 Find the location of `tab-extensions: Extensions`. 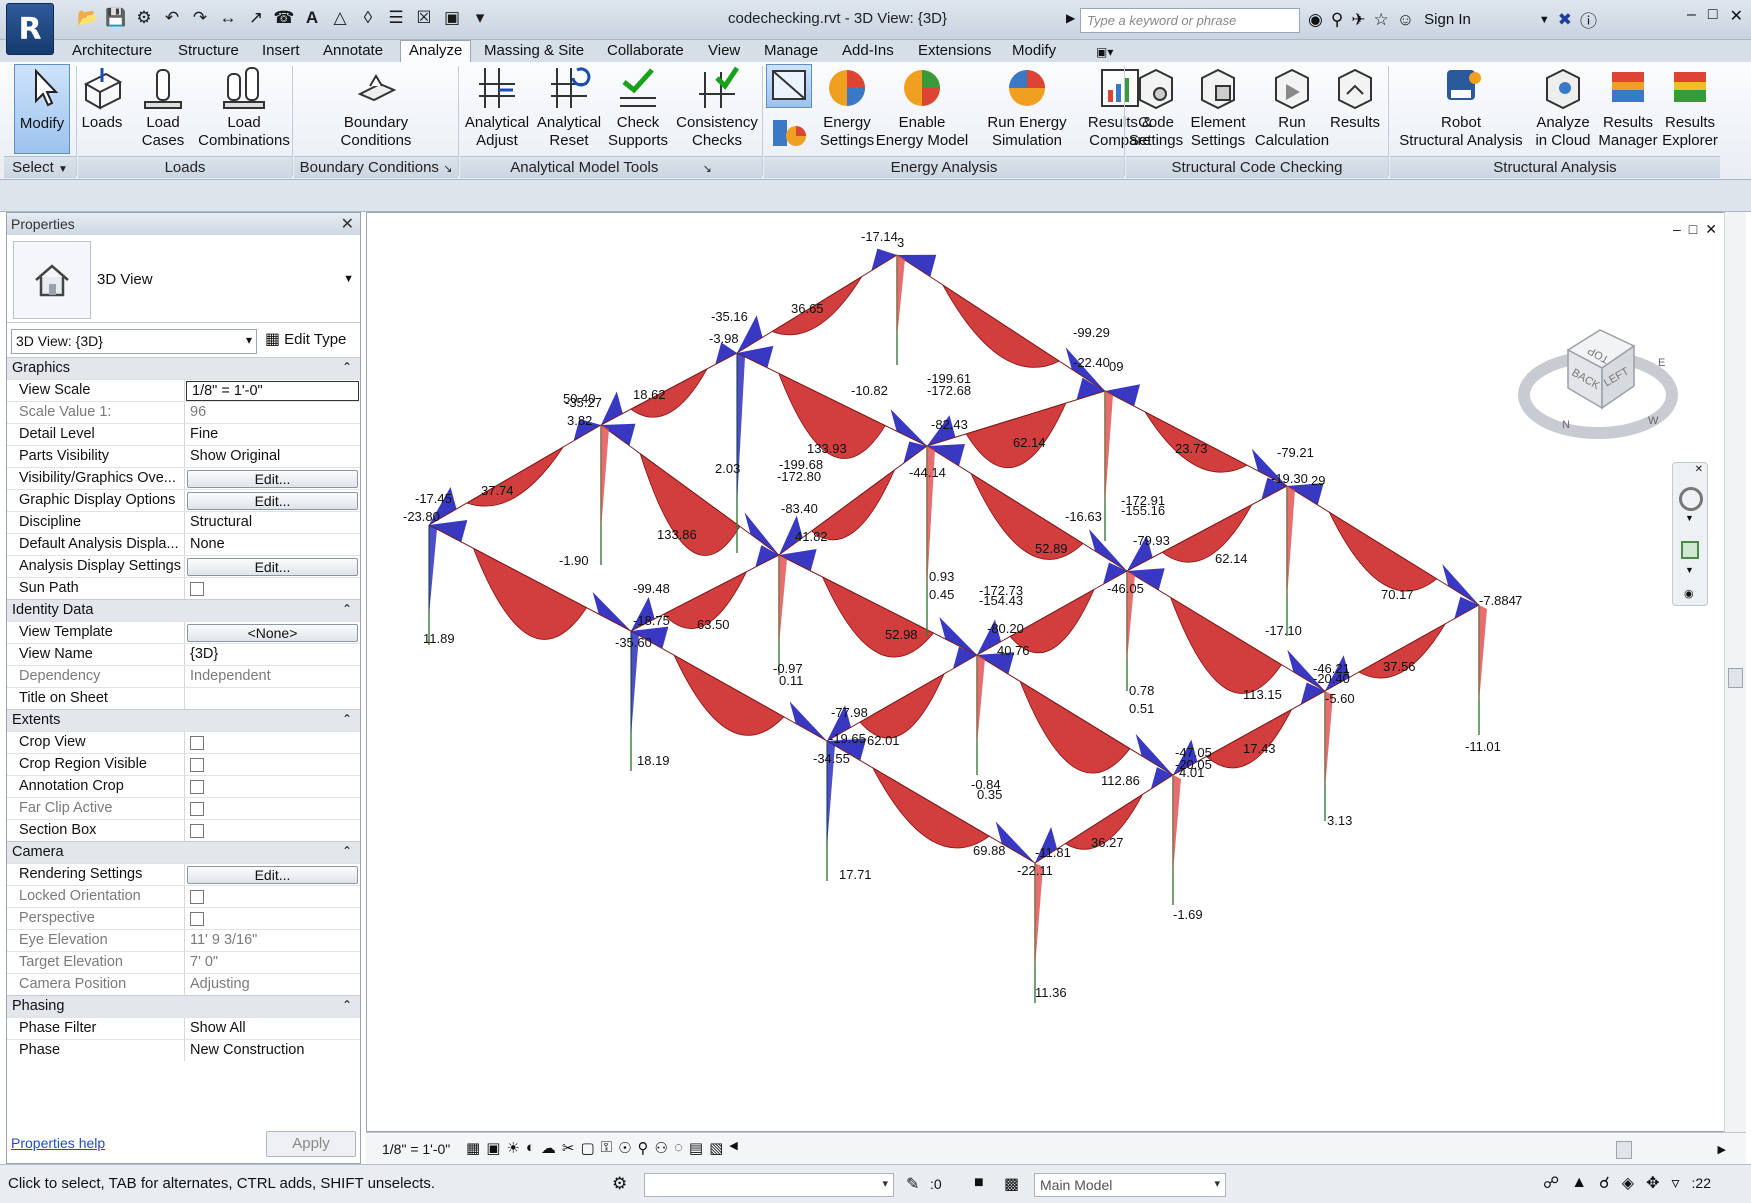

tab-extensions: Extensions is located at coordinates (955, 50).